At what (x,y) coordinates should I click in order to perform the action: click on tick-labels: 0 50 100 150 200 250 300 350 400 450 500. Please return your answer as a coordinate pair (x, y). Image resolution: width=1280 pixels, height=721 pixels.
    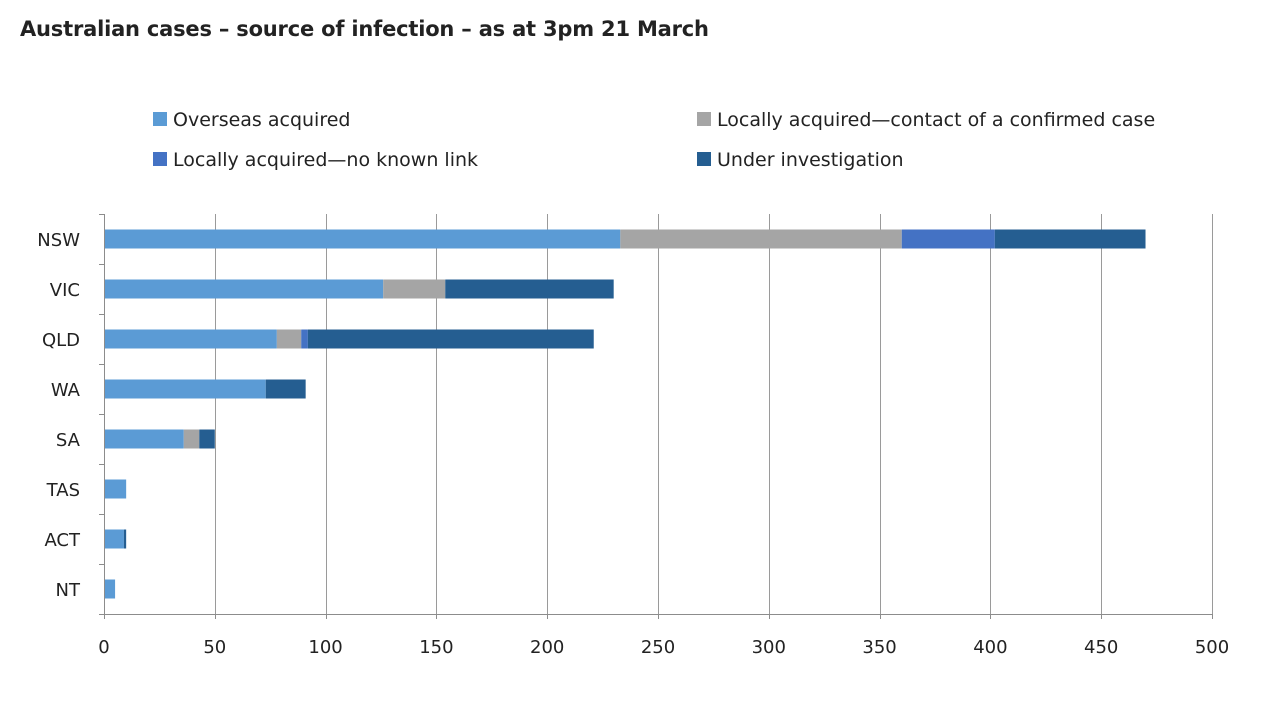
    Looking at the image, I should click on (663, 647).